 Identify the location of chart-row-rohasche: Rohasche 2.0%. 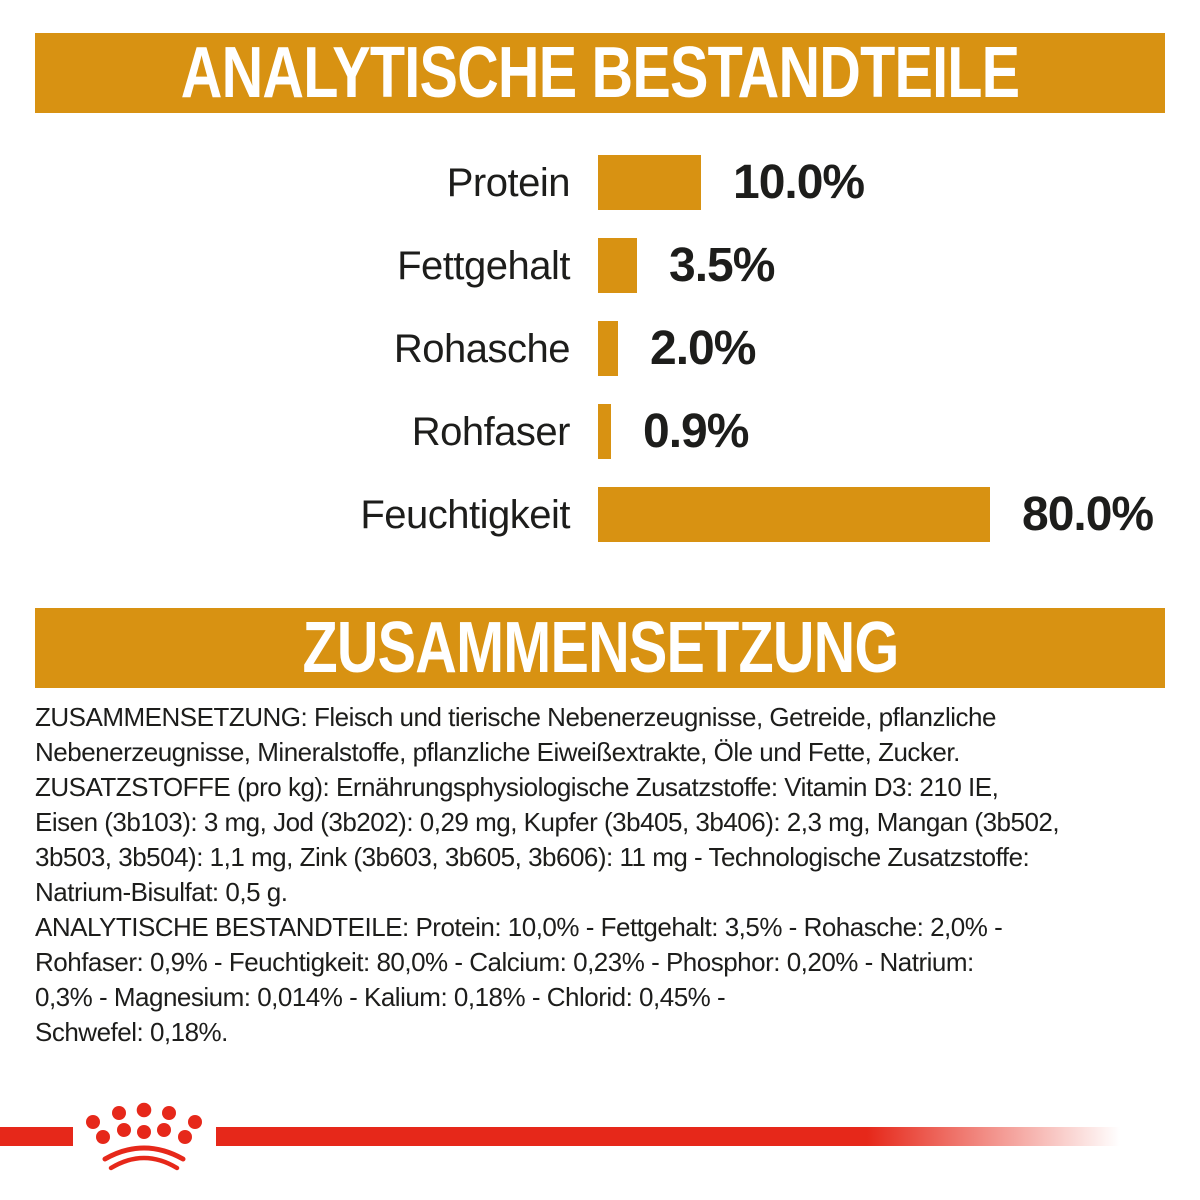
(600, 348).